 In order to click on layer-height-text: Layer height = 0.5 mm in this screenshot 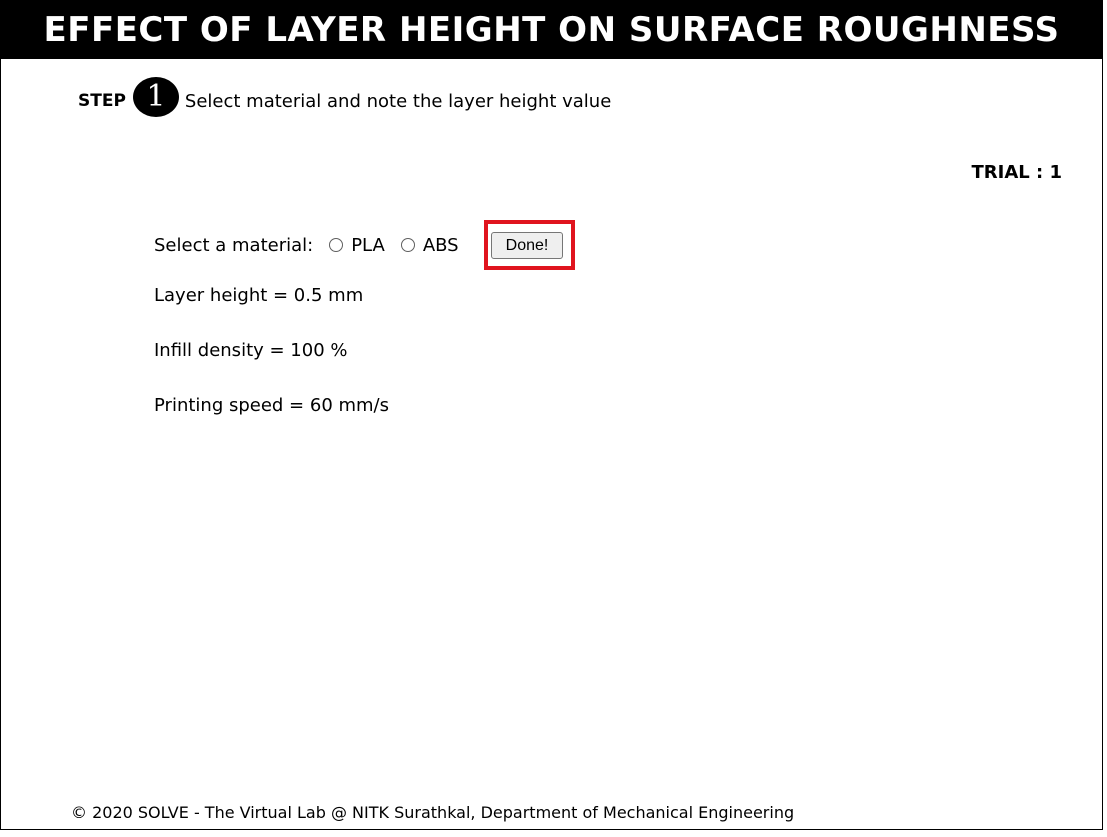, I will do `click(259, 295)`.